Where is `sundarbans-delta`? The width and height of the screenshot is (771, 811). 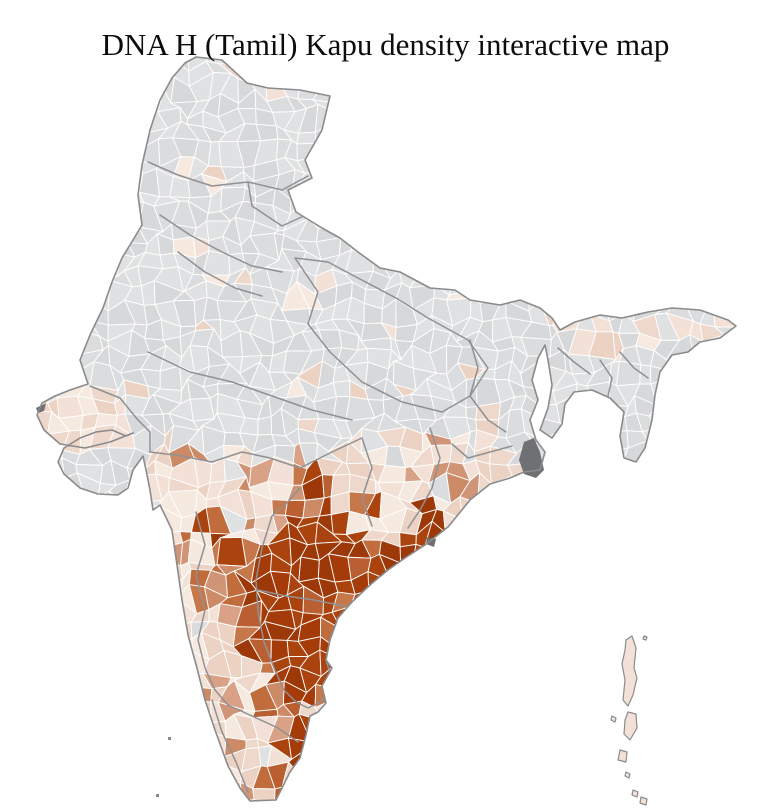 sundarbans-delta is located at coordinates (531, 458).